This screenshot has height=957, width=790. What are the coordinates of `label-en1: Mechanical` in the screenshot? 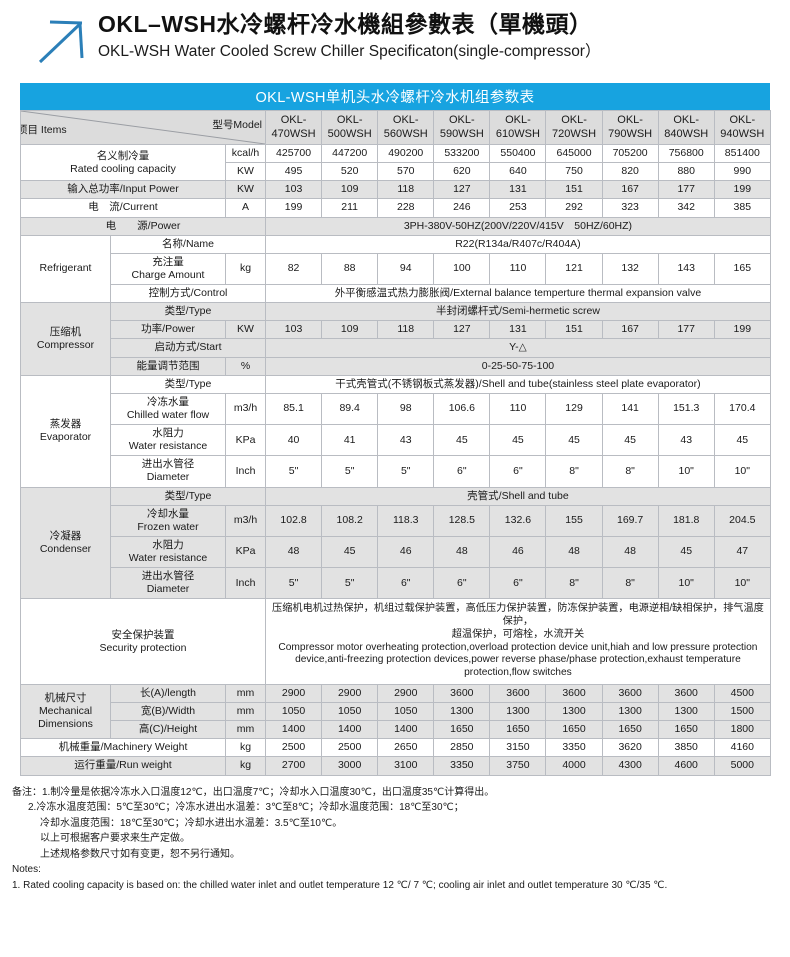 It's located at (65, 711).